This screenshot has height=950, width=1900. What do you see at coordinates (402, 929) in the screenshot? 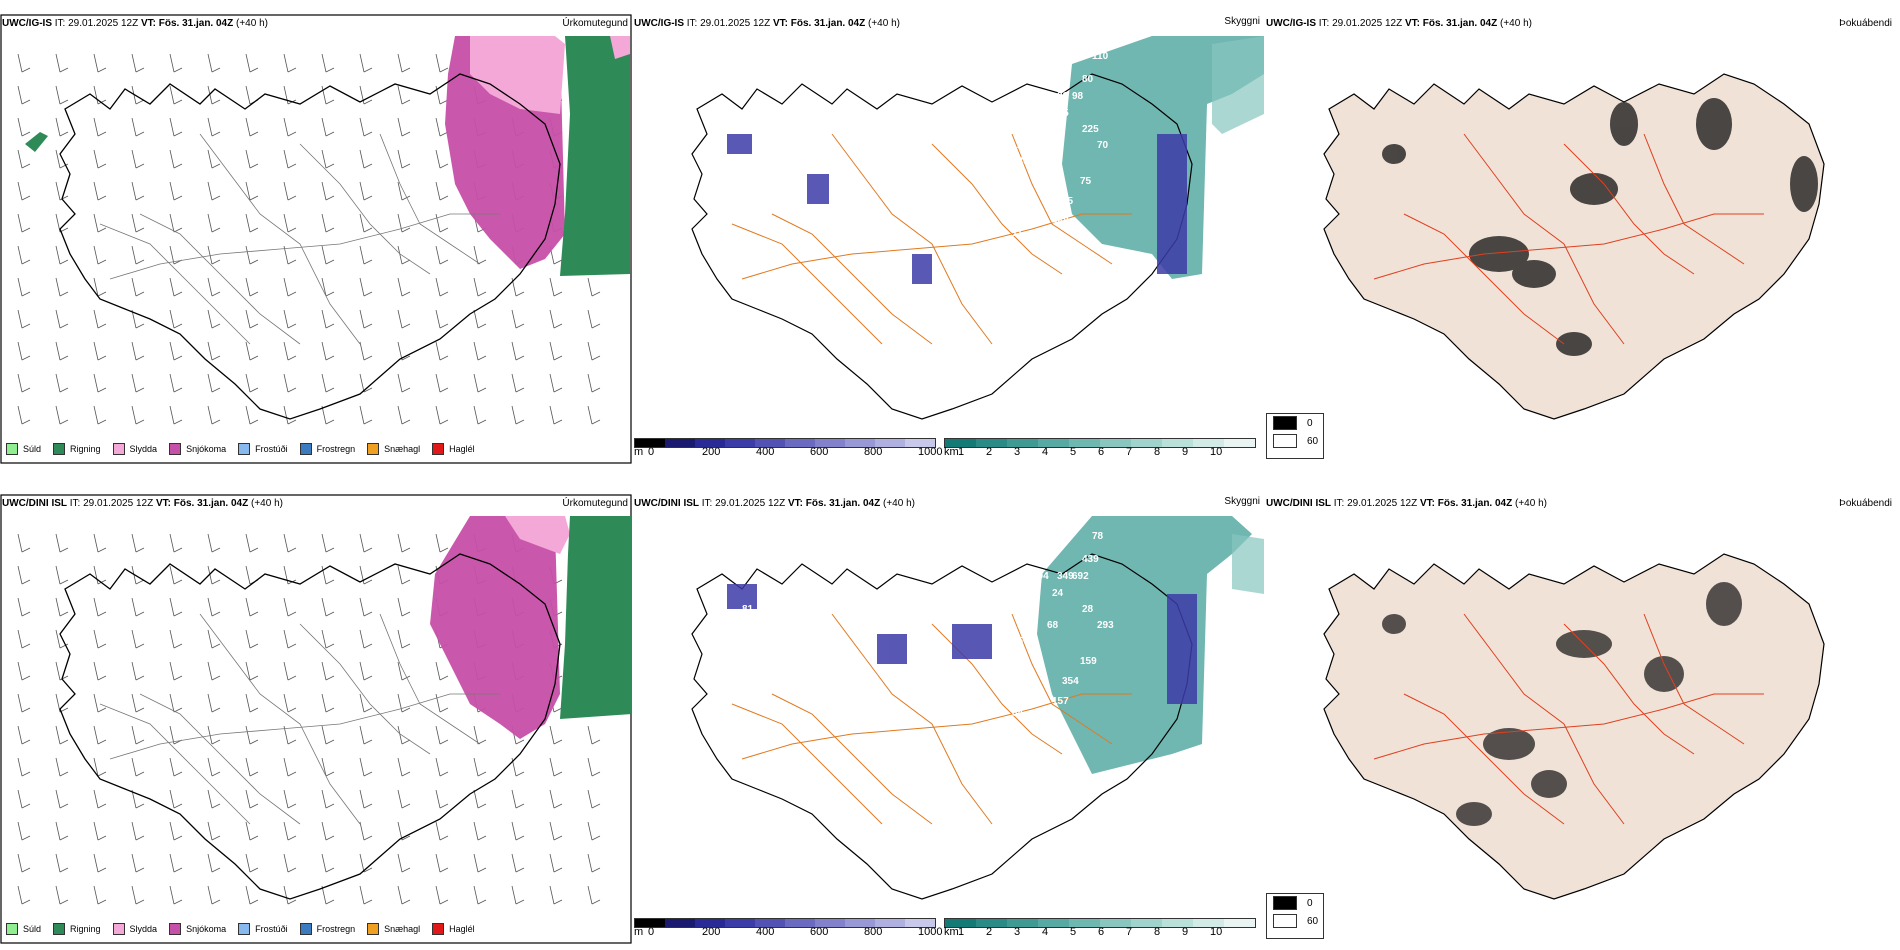
I see `legend-label: Snæhagl` at bounding box center [402, 929].